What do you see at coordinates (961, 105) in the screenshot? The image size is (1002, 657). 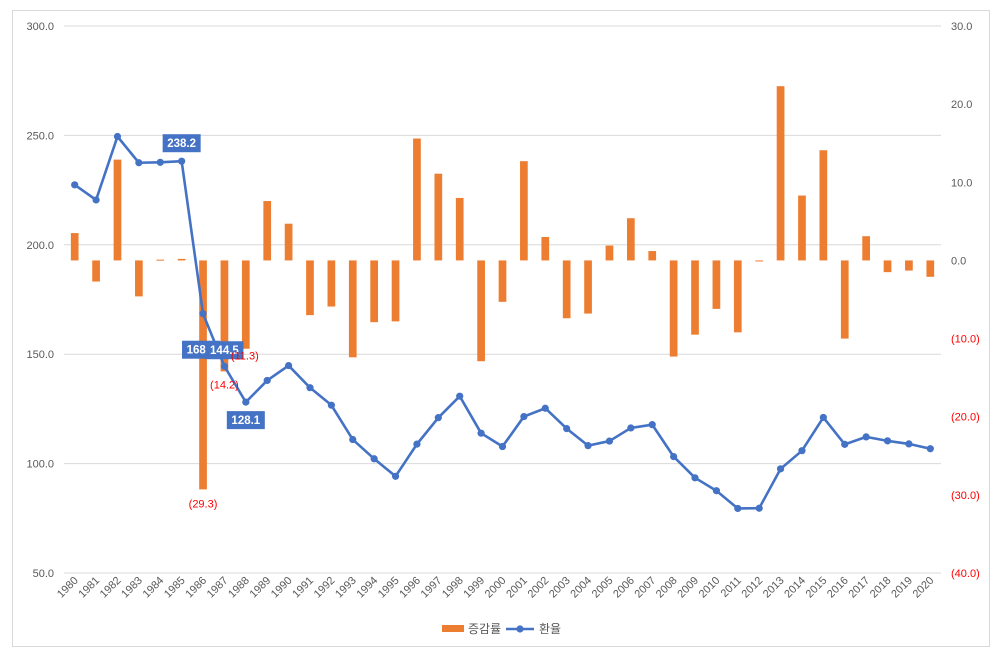 I see `right-axis-tick-label: 20.0` at bounding box center [961, 105].